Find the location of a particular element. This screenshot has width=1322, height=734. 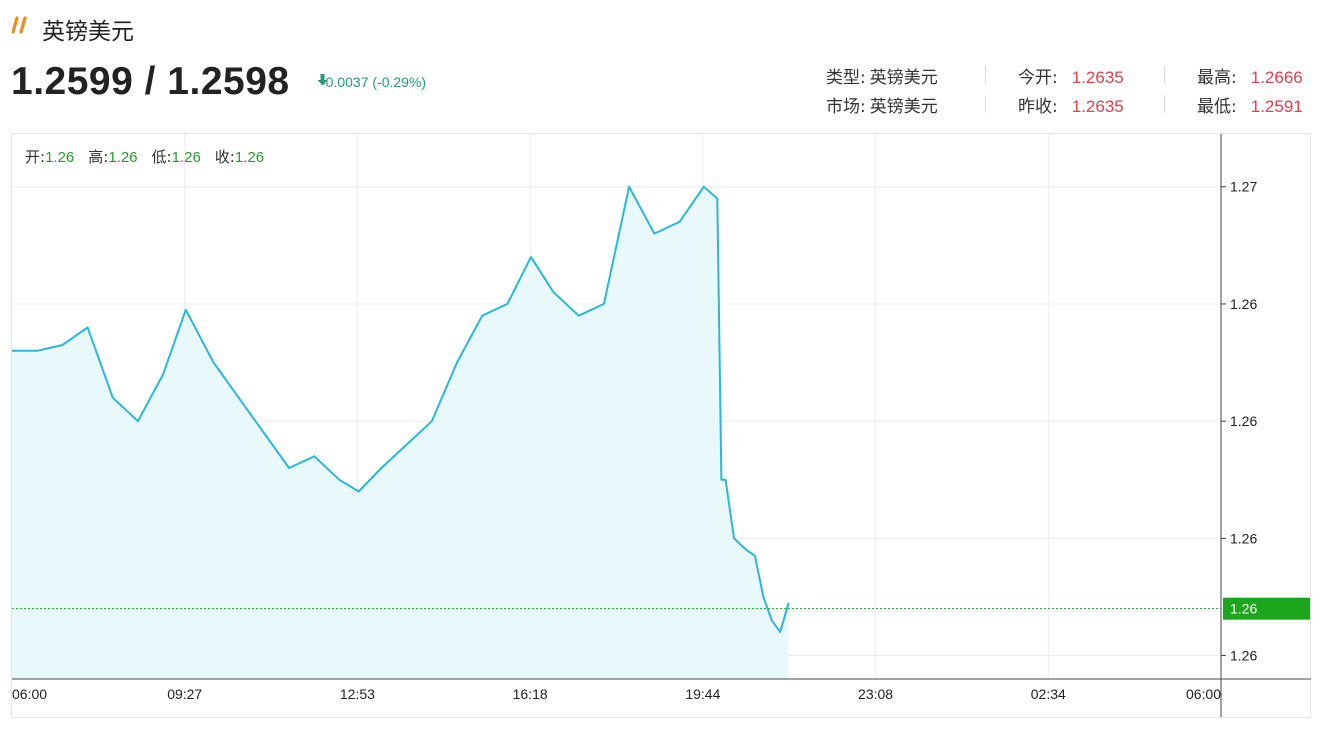

info-market-value: 英镑美元 is located at coordinates (903, 107).